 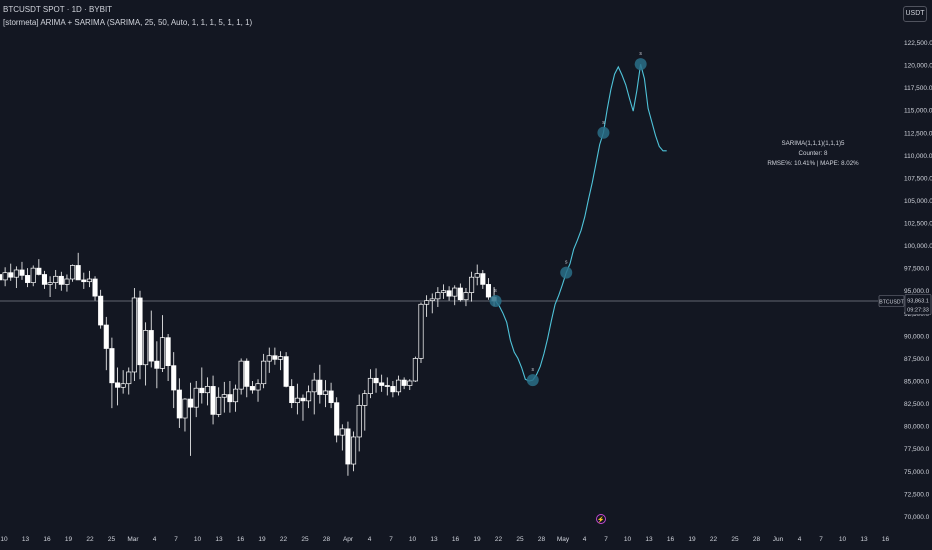 I want to click on y-tick-label: 95,000.0, so click(x=917, y=291).